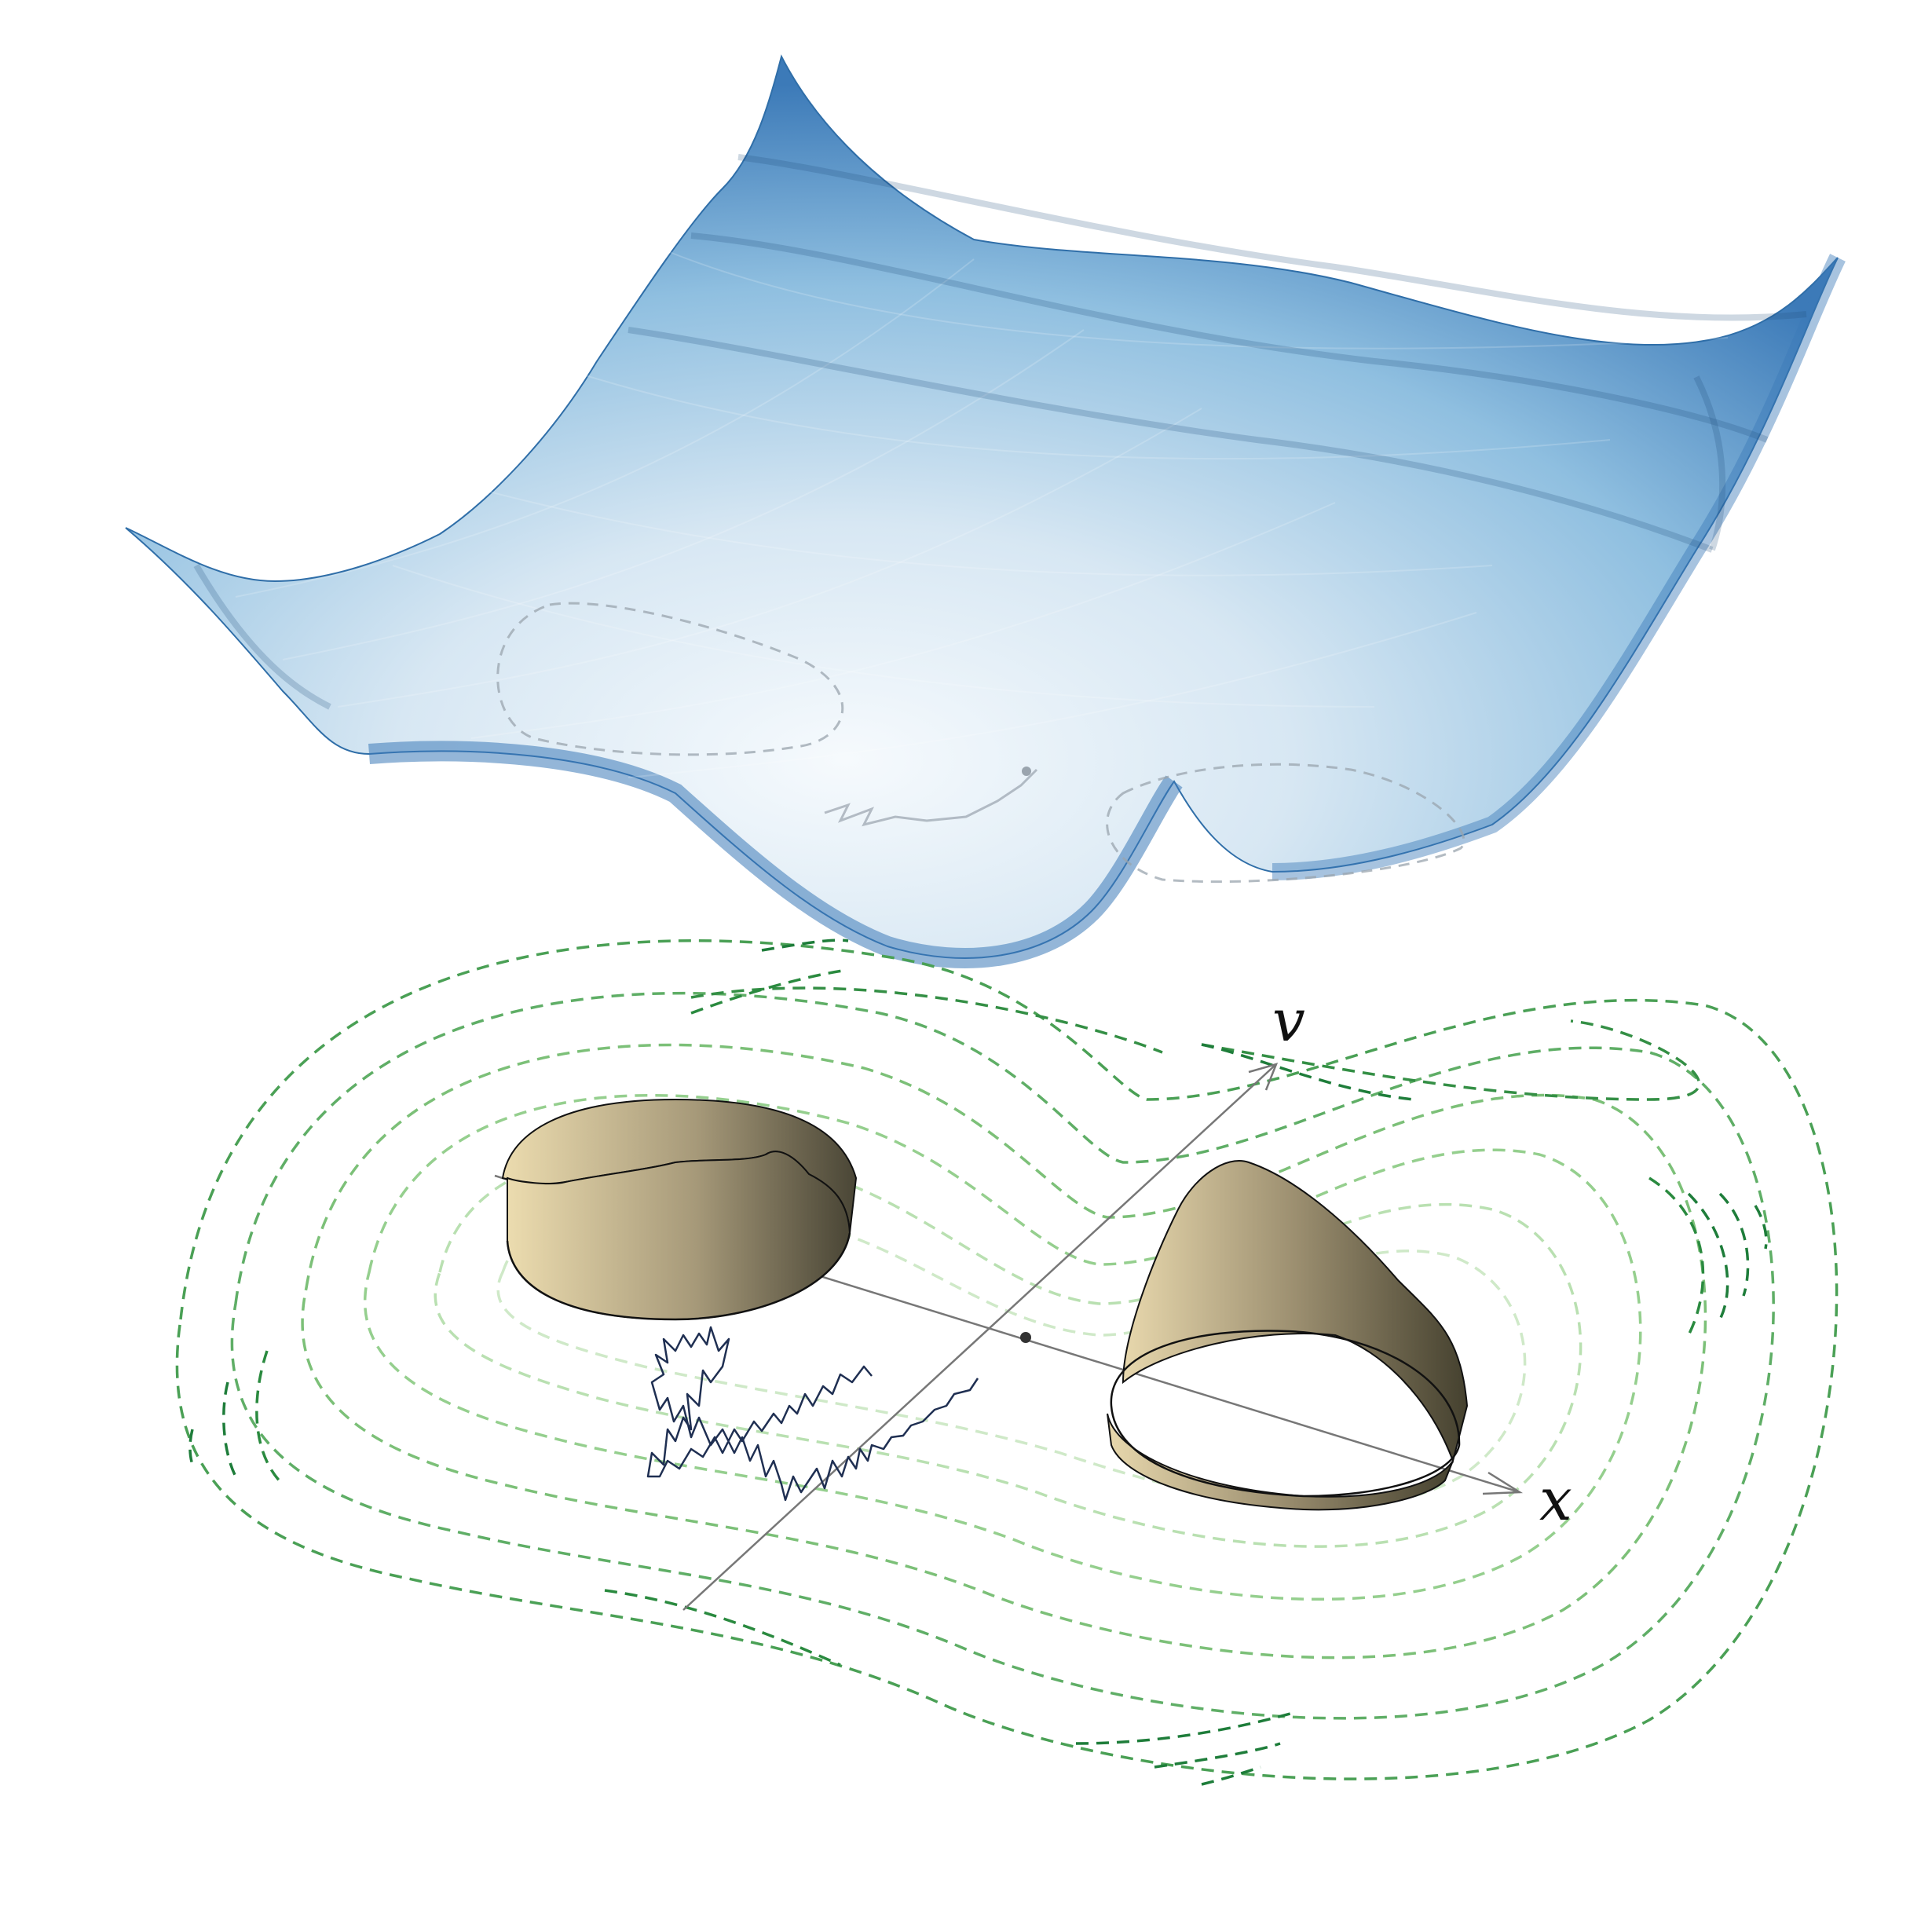  I want to click on ribbon-left, so click(679, 1209).